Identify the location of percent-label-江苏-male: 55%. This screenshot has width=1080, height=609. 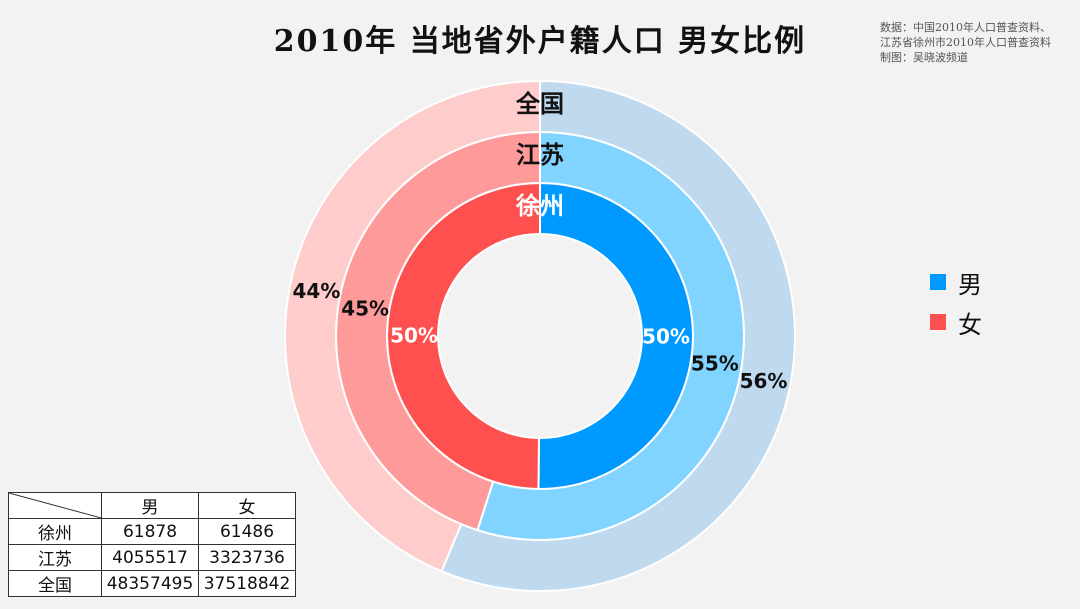
(715, 363).